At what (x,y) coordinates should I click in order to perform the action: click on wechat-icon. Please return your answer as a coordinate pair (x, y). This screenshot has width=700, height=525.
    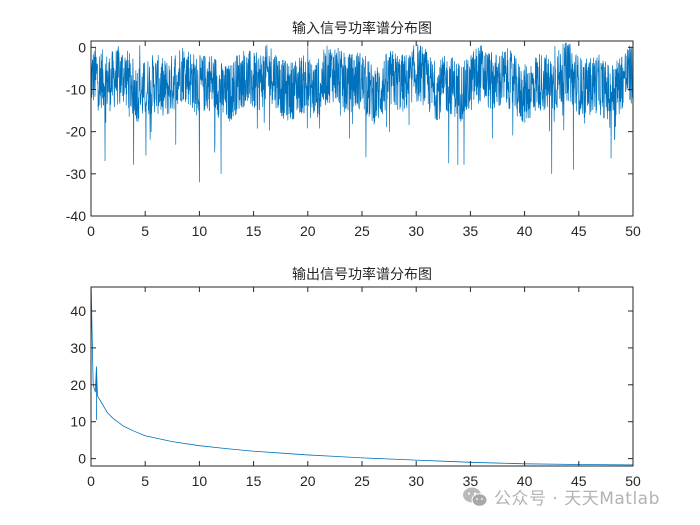
    Looking at the image, I should click on (475, 497).